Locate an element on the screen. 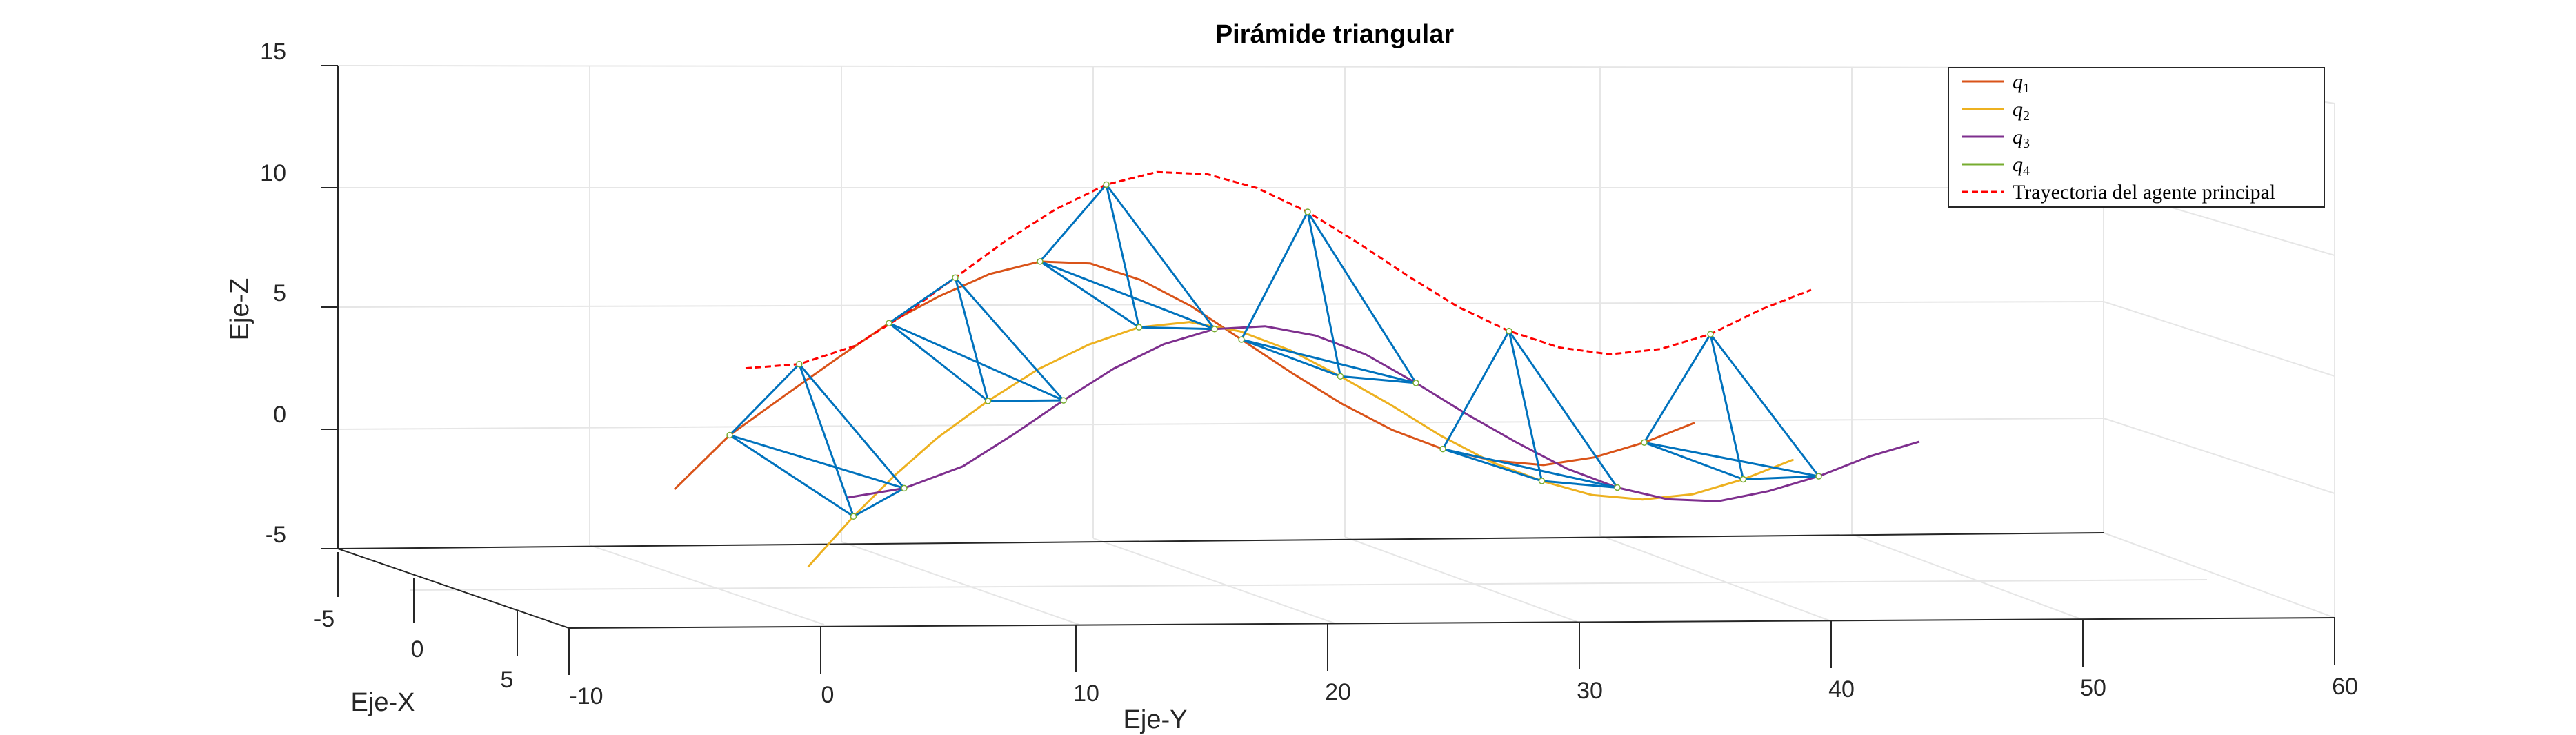 This screenshot has height=735, width=2576. x-axis is located at coordinates (453, 588).